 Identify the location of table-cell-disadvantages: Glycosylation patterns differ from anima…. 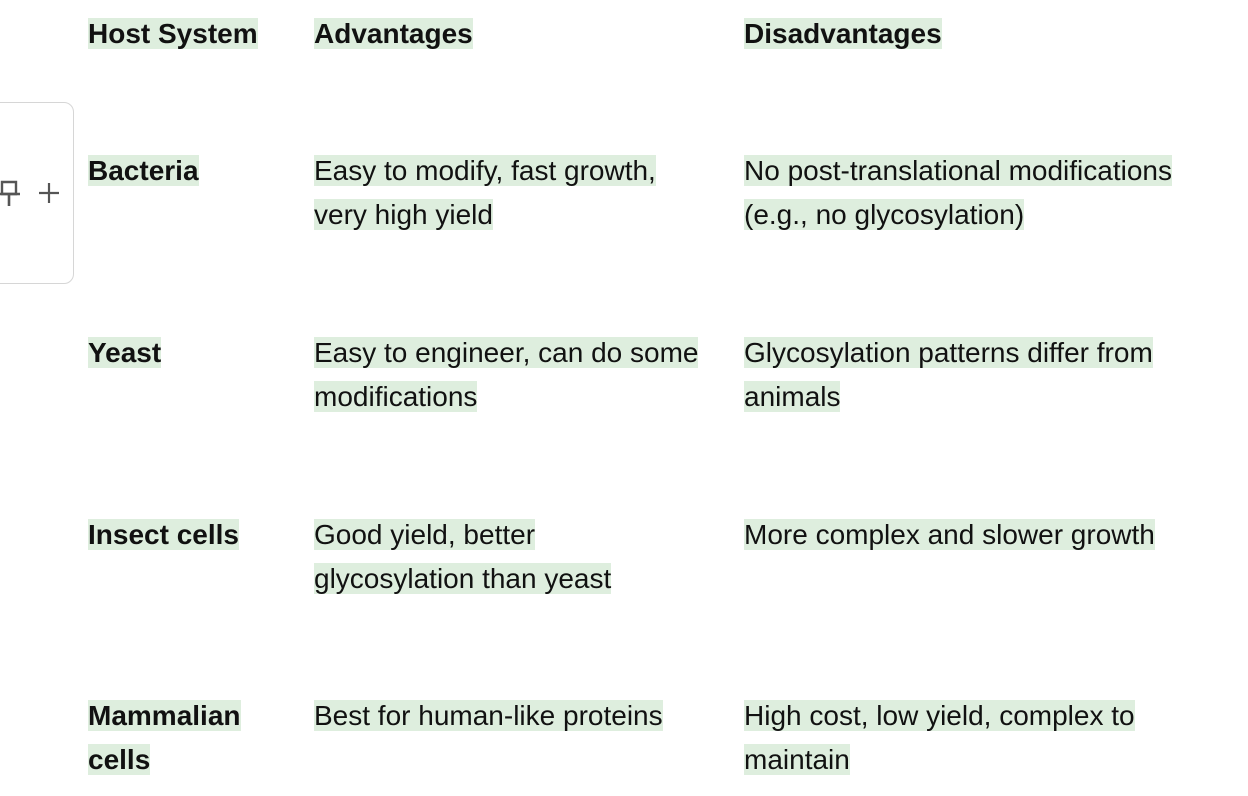
(969, 375).